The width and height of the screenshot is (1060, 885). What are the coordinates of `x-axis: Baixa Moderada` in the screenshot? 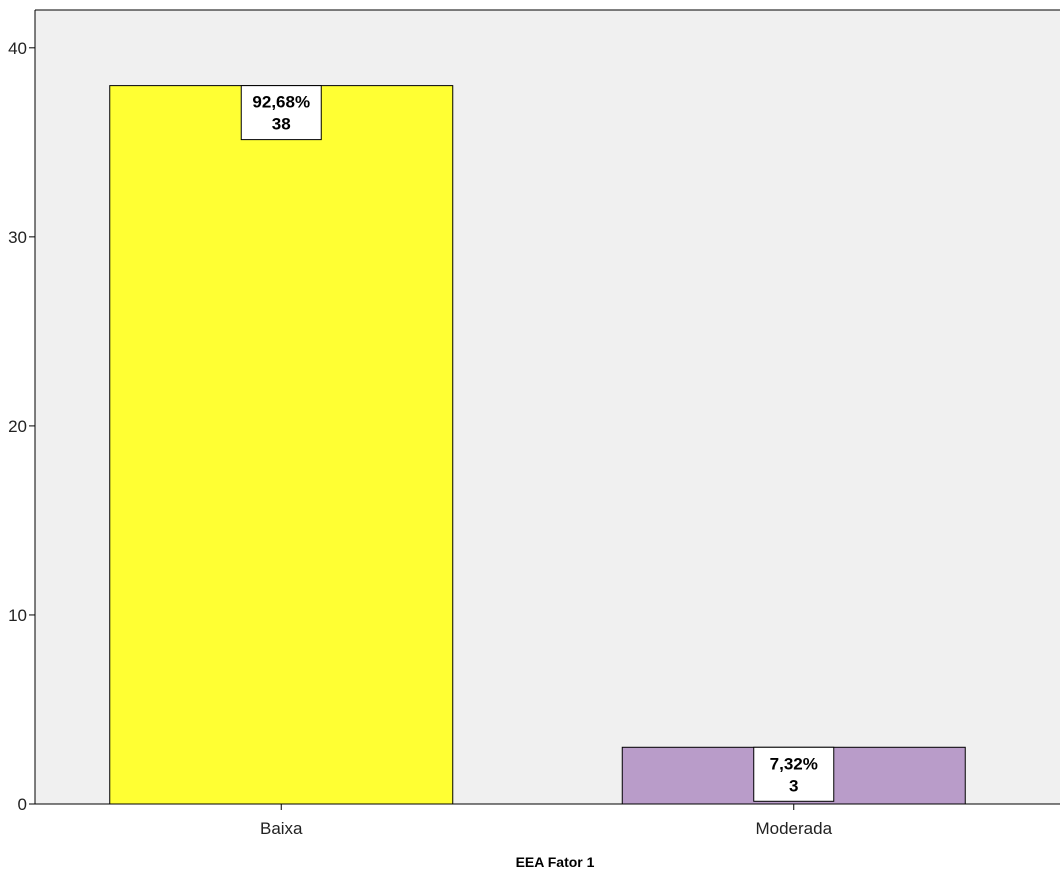 It's located at (547, 820).